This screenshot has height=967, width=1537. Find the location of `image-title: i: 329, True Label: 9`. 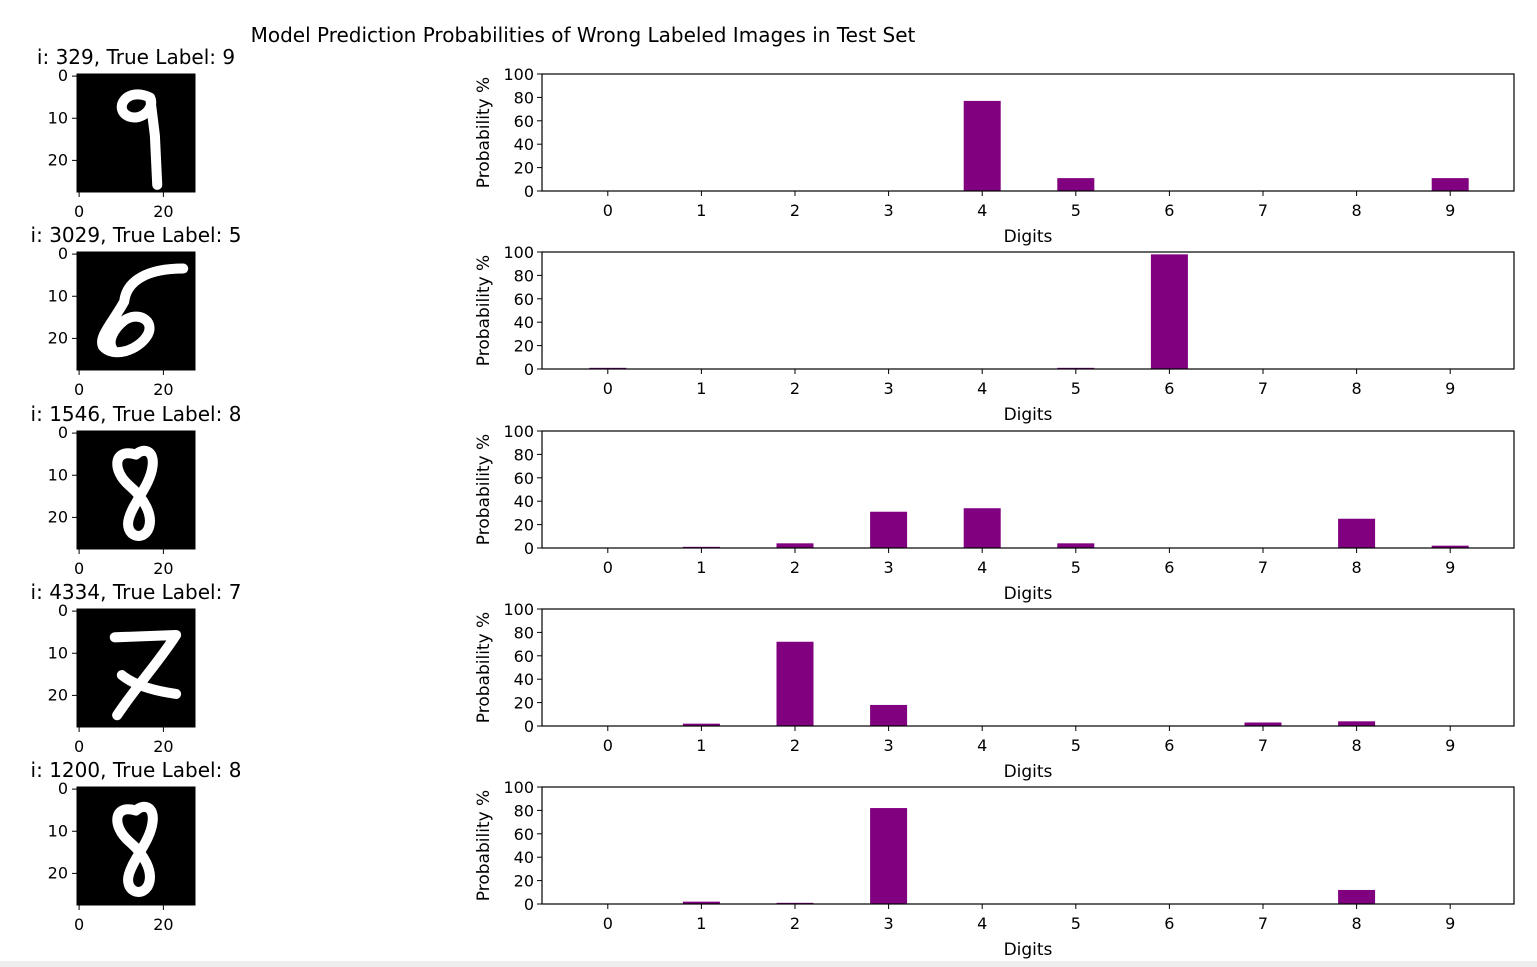

image-title: i: 329, True Label: 9 is located at coordinates (136, 57).